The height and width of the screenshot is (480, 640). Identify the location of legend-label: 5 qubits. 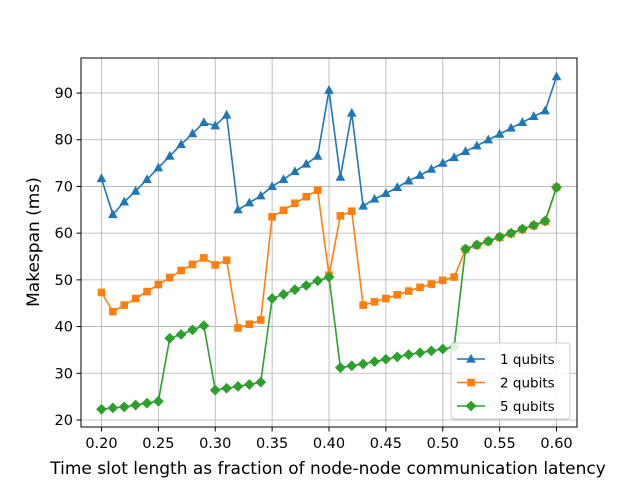
(527, 407).